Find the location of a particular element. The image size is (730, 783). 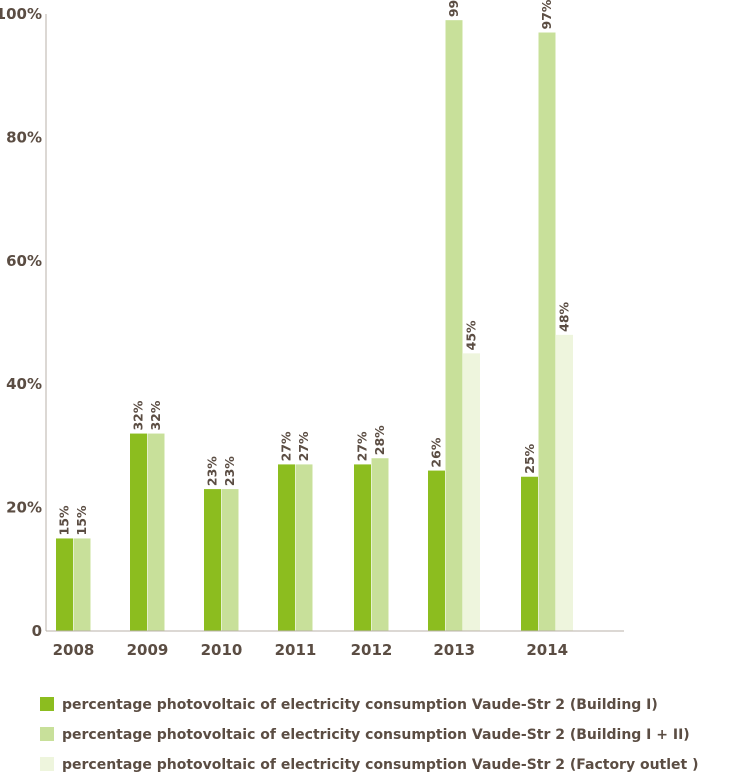

data-label-2008-series-2: 15% is located at coordinates (81, 520).